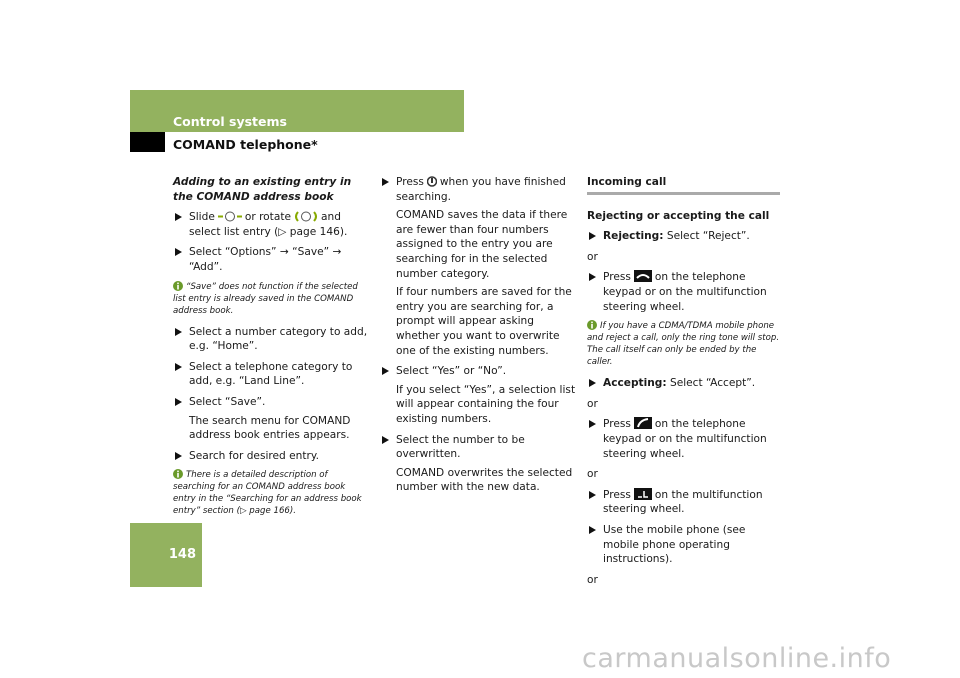 The image size is (960, 678). Describe the element at coordinates (245, 144) in the screenshot. I see `subsection-title: COMAND telephone*` at that location.